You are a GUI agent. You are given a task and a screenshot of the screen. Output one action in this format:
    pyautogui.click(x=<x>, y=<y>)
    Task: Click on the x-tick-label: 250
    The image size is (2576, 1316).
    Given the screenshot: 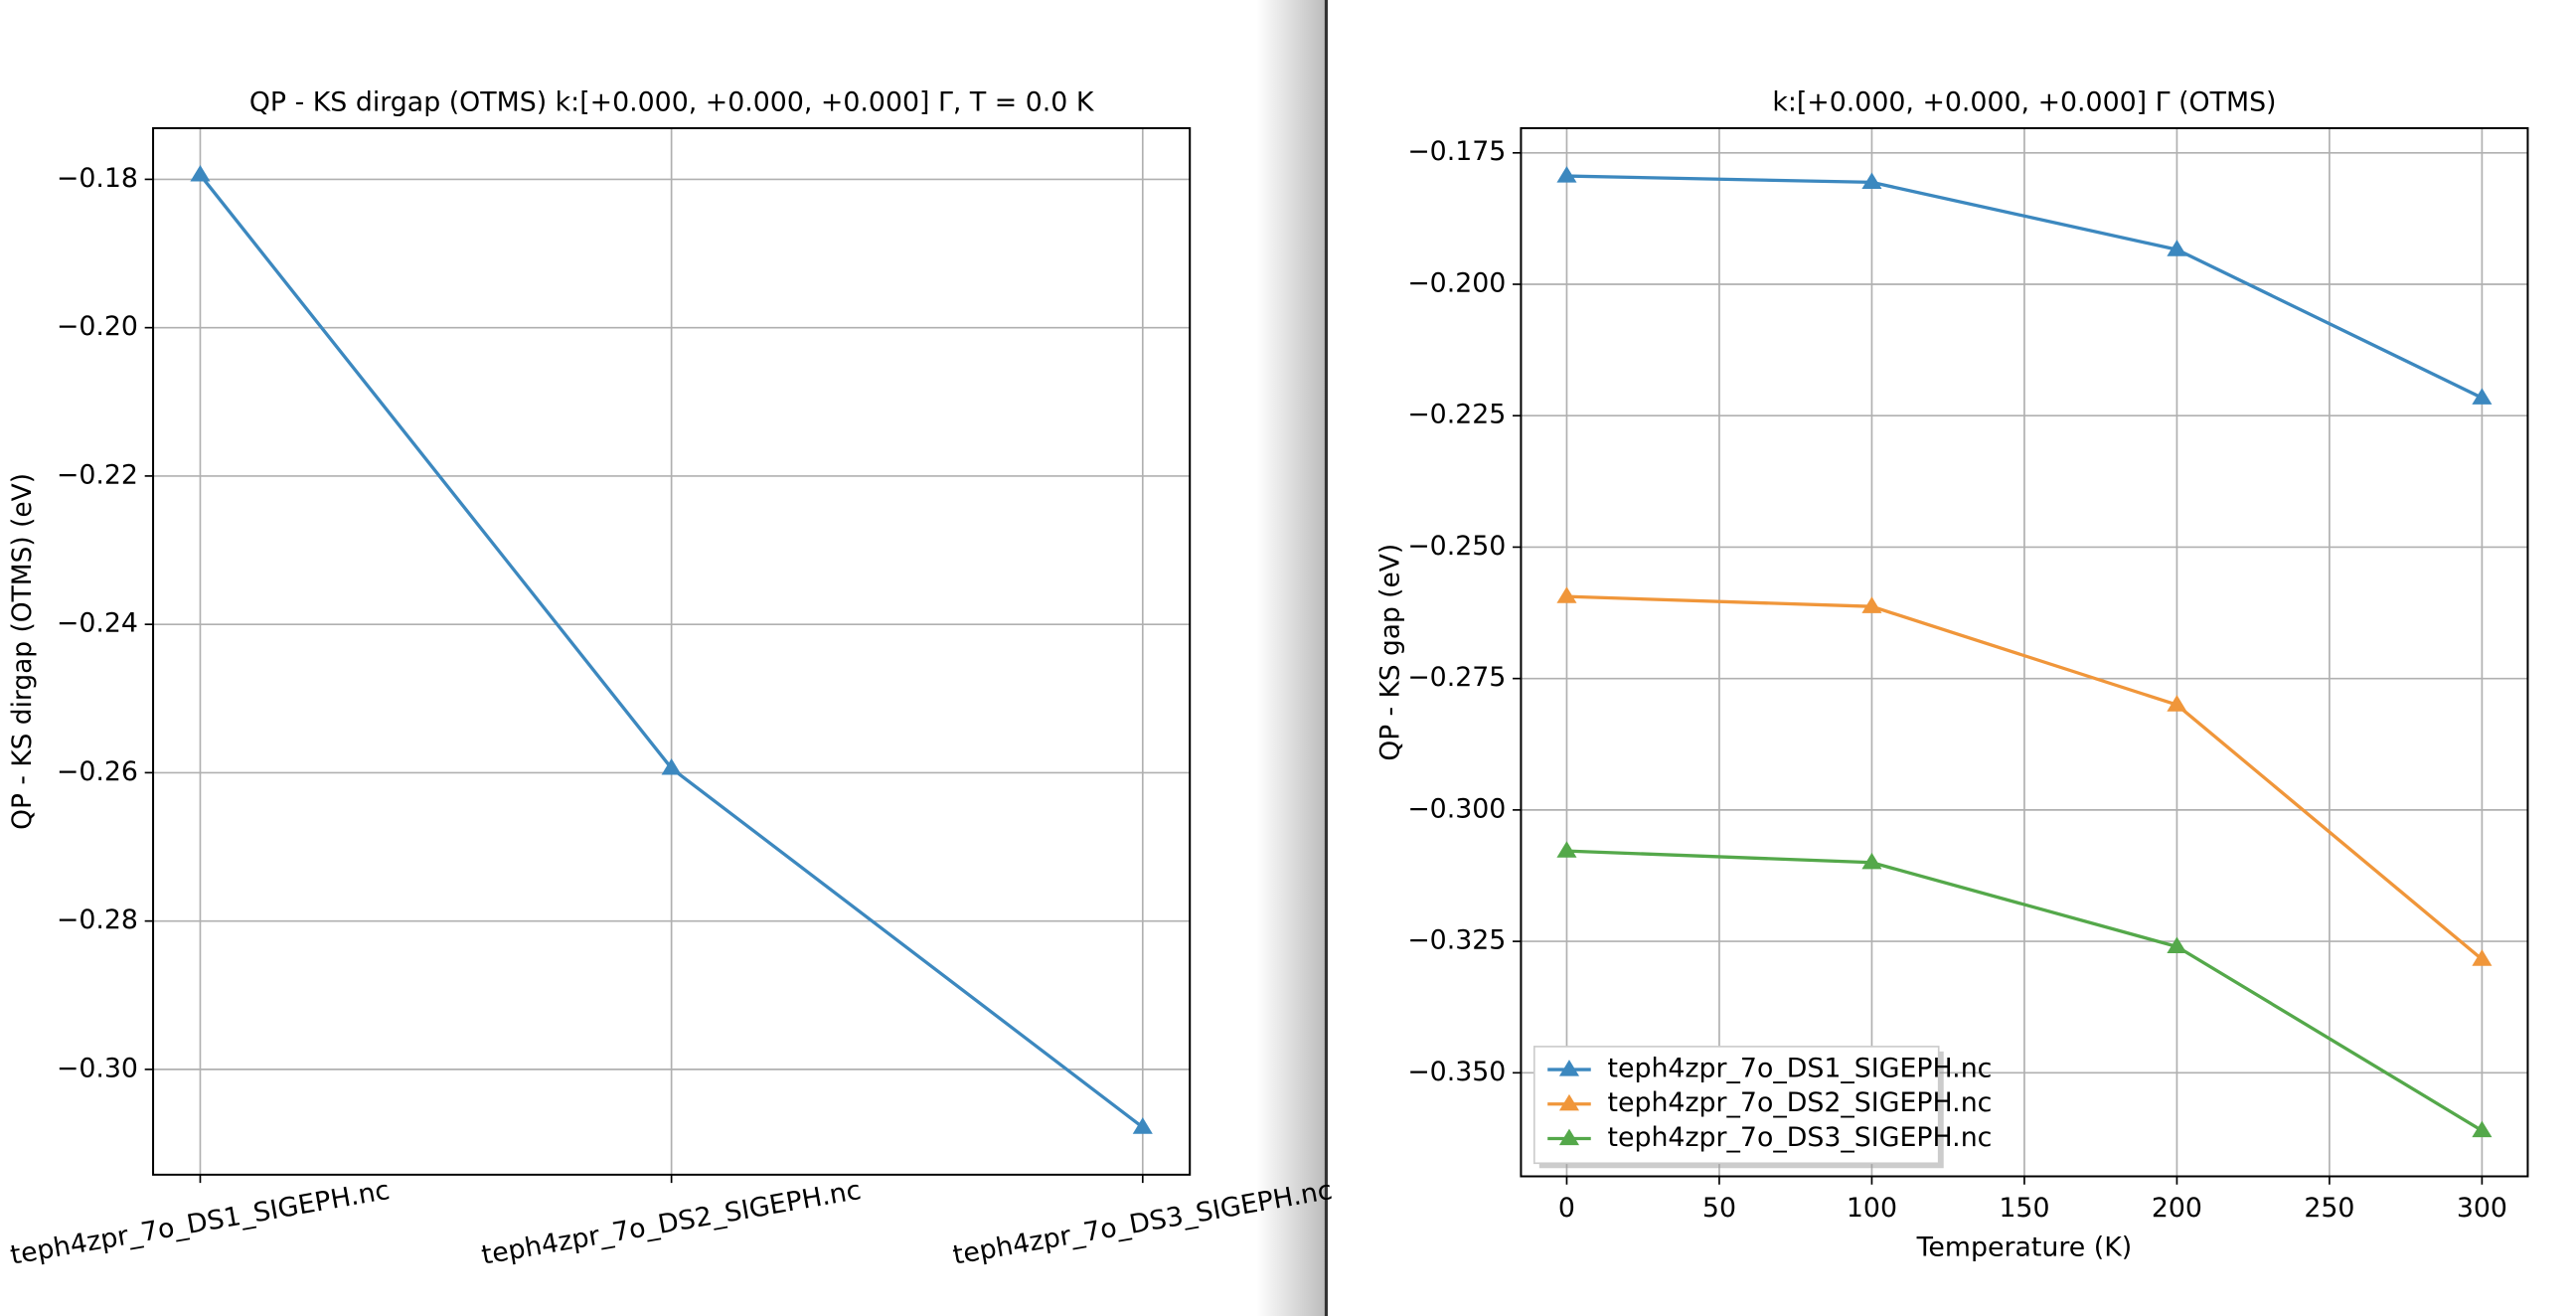 What is the action you would take?
    pyautogui.click(x=2329, y=1208)
    